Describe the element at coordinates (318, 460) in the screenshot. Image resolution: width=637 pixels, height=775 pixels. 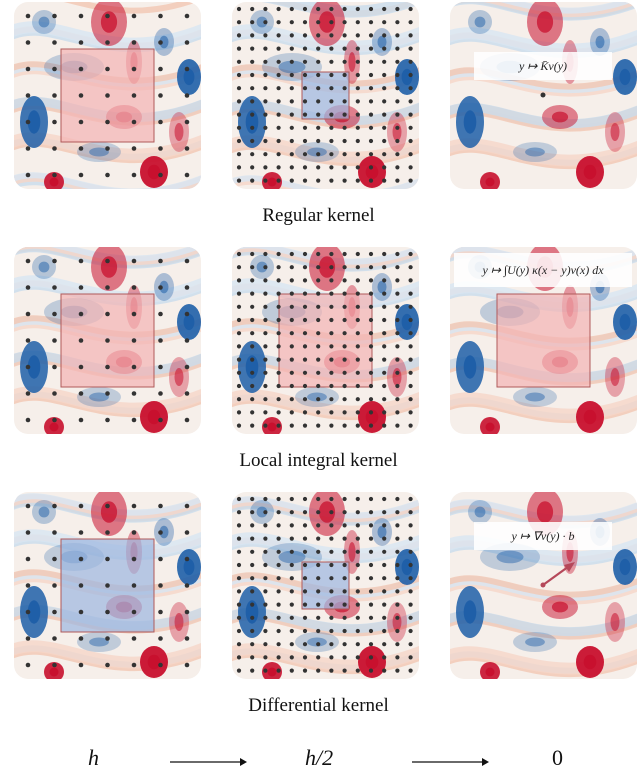
I see `caption-local-integral-kernel: Local integral kernel` at that location.